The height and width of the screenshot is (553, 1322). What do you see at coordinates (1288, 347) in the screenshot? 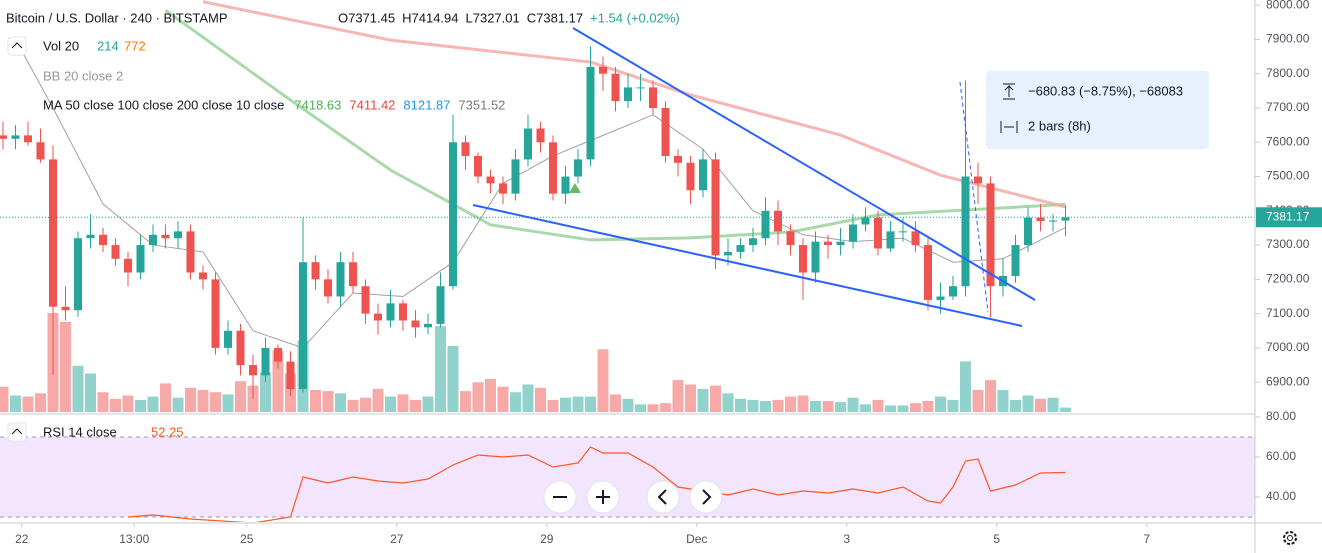
I see `y-tick-label: 7000.00` at bounding box center [1288, 347].